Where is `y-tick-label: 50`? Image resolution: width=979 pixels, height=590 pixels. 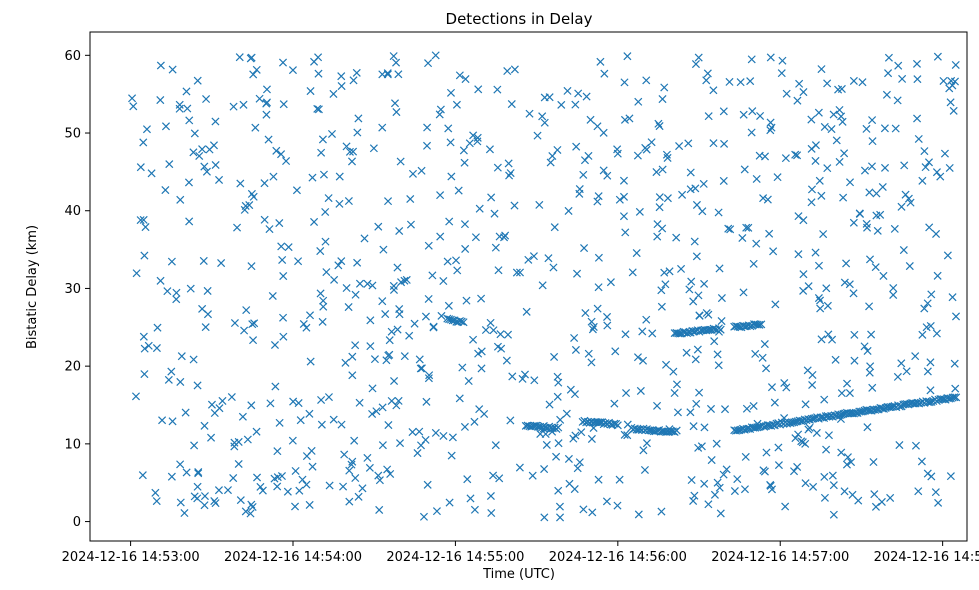 y-tick-label: 50 is located at coordinates (72, 134).